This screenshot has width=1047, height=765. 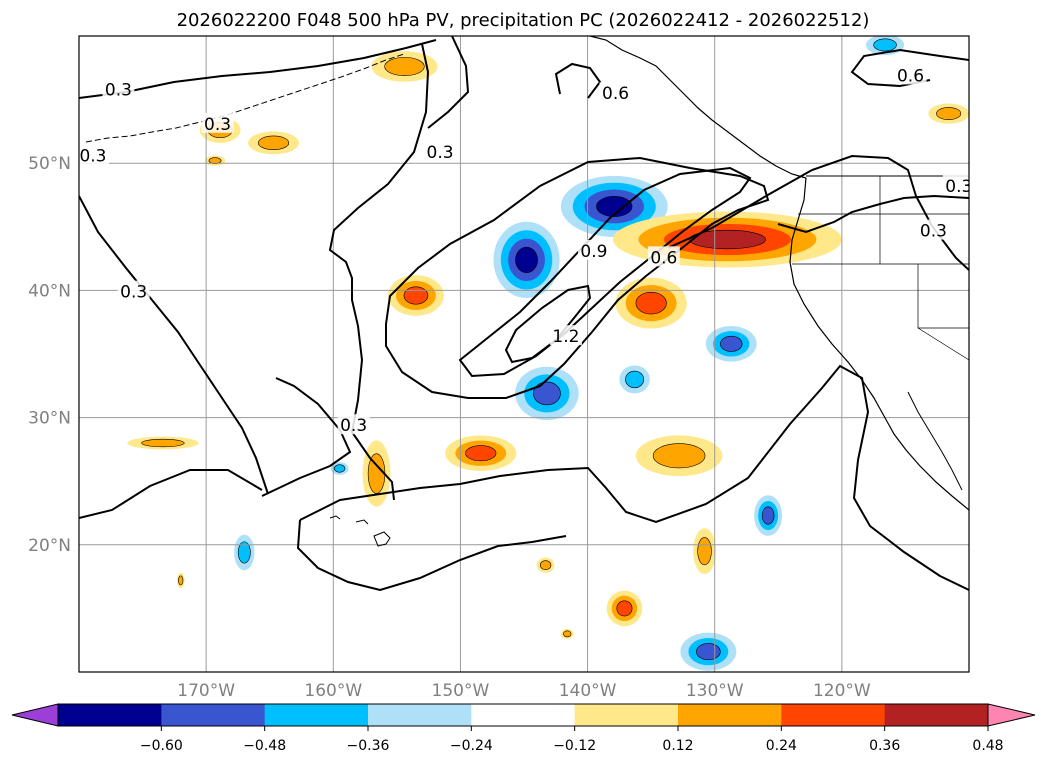 I want to click on pv-contour-0.6-gulf-alaska, so click(x=578, y=80).